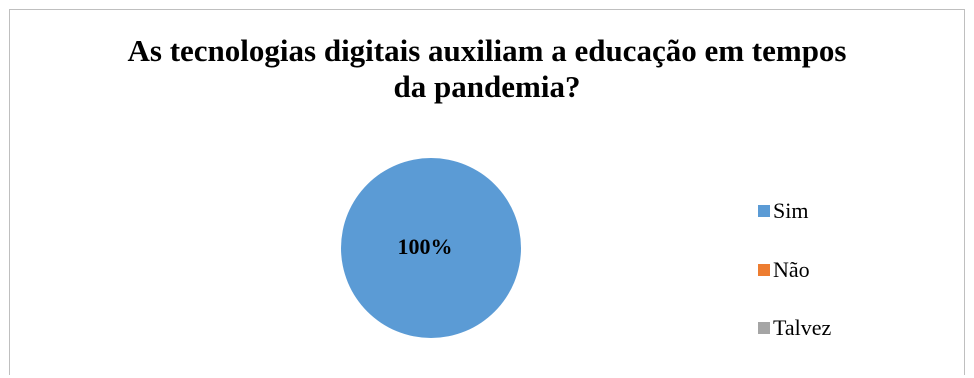  I want to click on pie-data-labels: 100%, so click(425, 246).